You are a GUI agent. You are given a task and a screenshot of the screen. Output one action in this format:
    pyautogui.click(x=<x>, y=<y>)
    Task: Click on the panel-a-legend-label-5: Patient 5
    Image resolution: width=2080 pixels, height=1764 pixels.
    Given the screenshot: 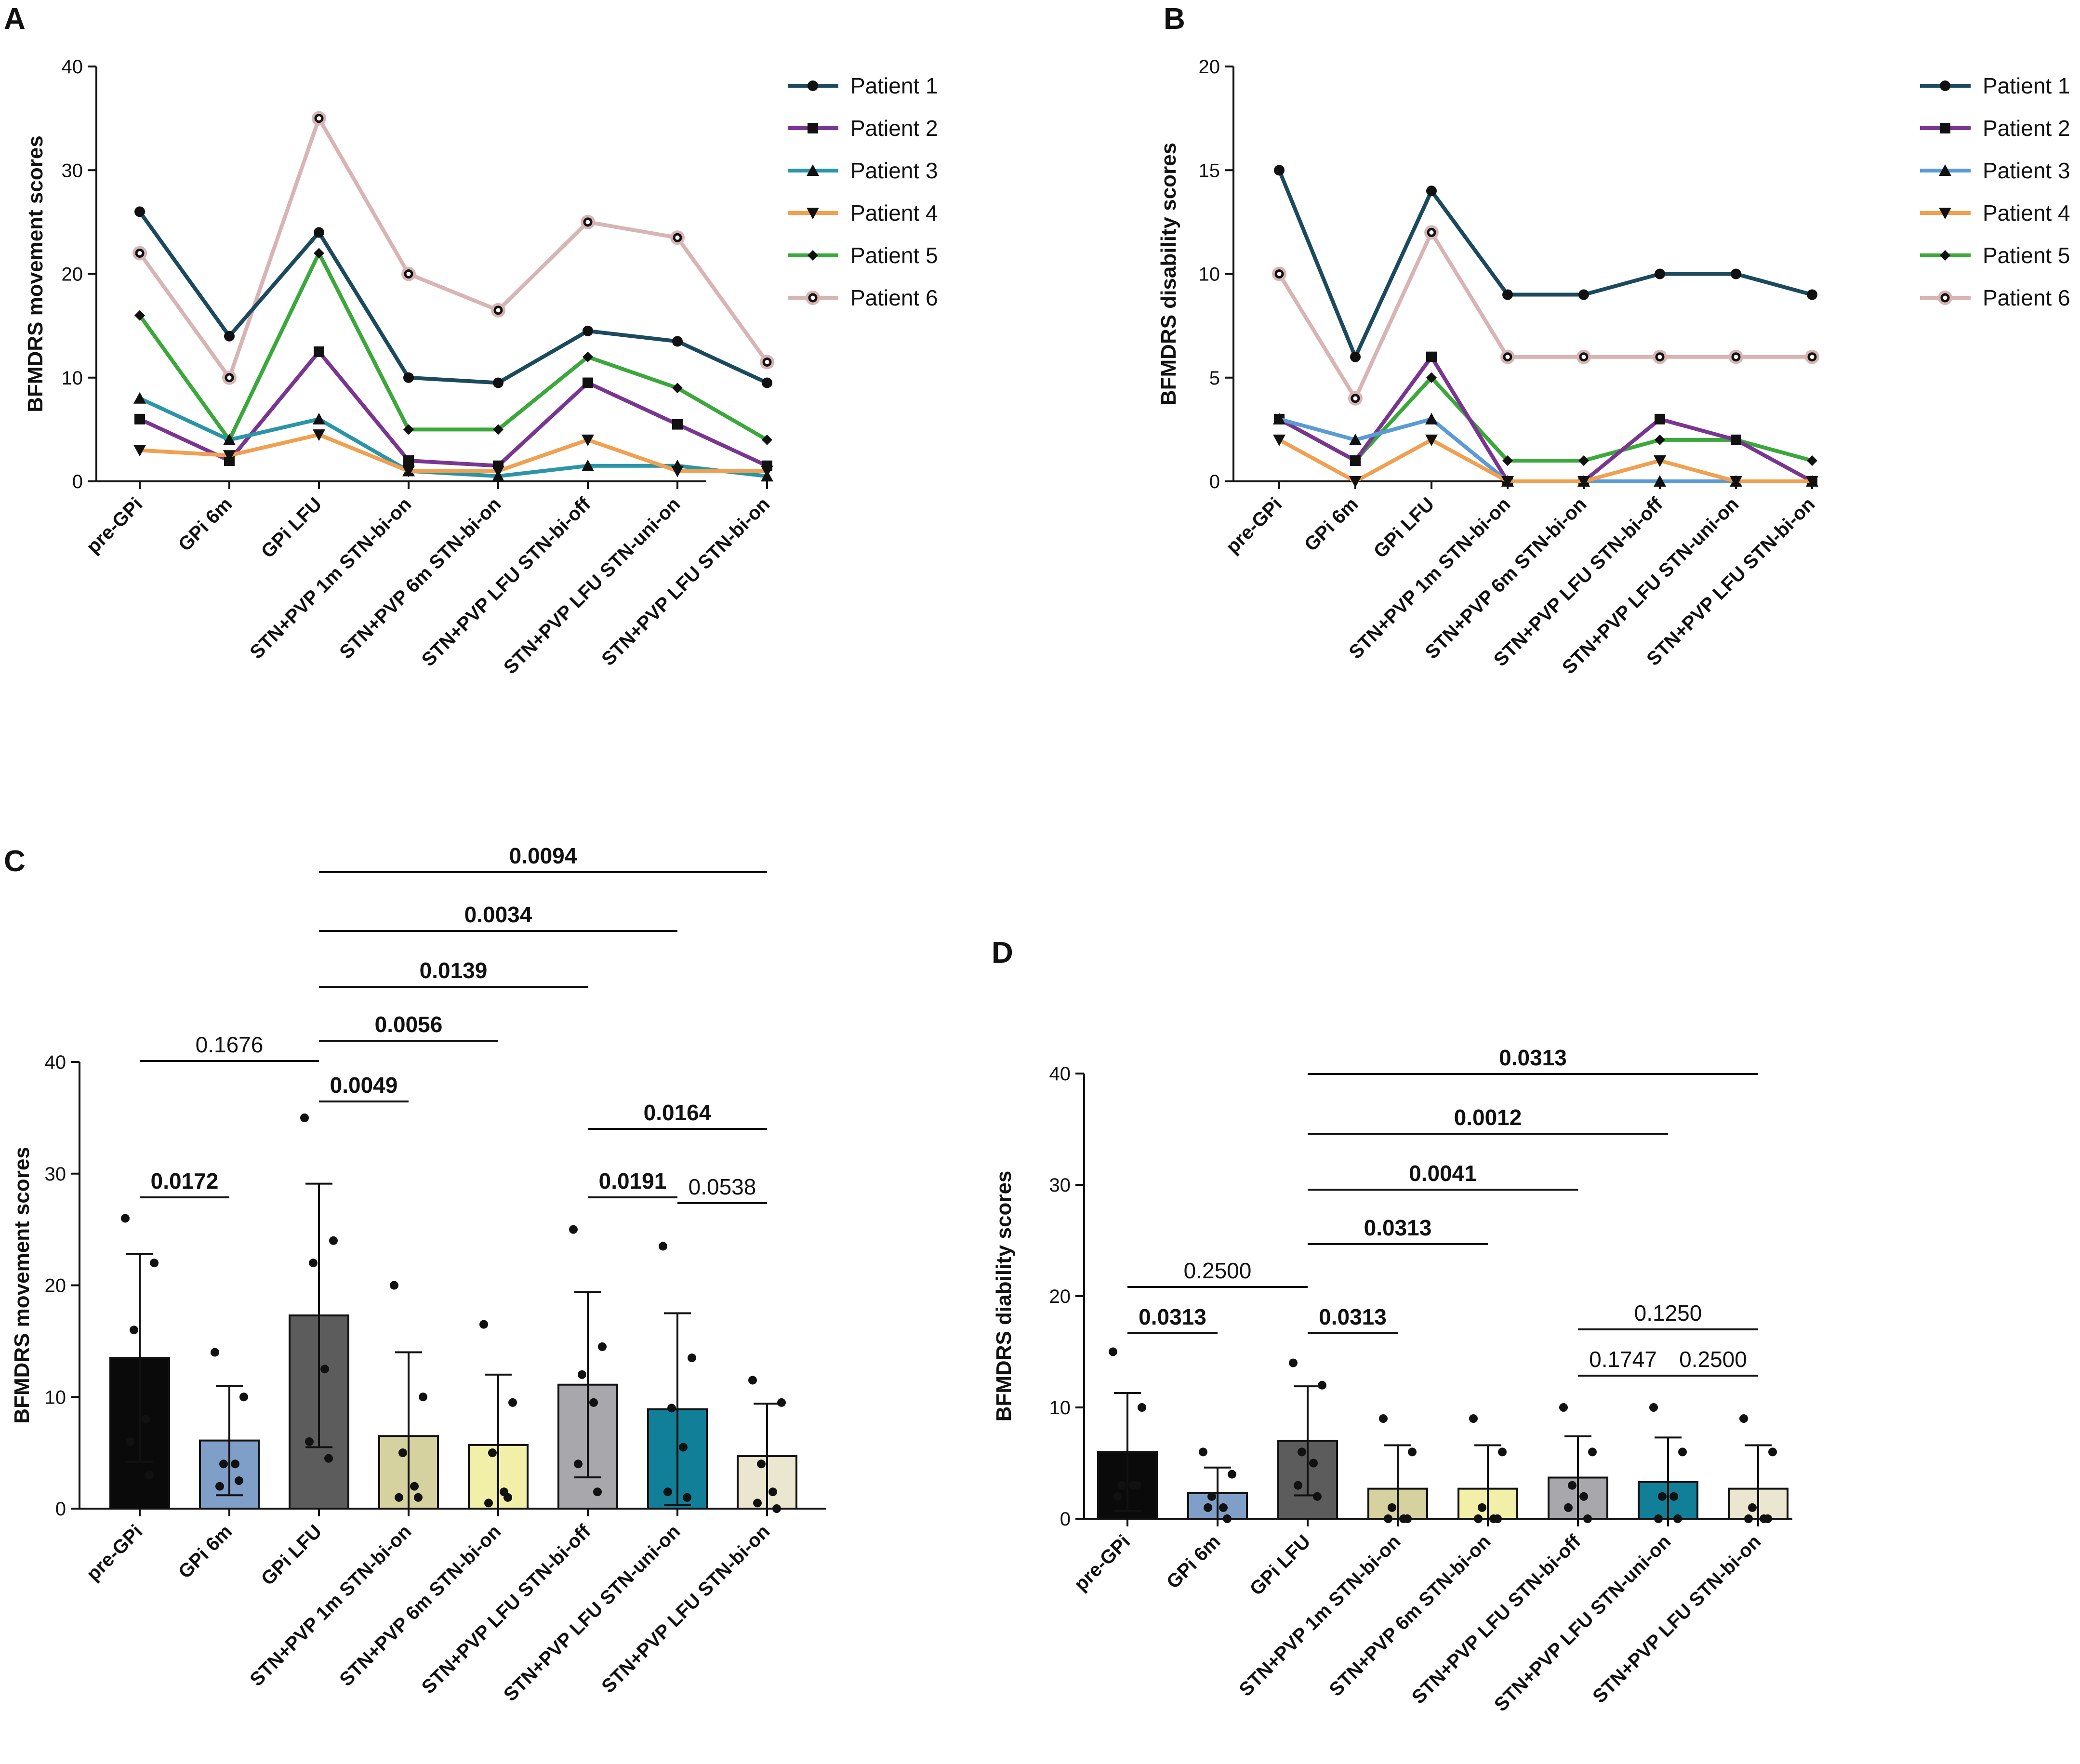 What is the action you would take?
    pyautogui.click(x=894, y=255)
    